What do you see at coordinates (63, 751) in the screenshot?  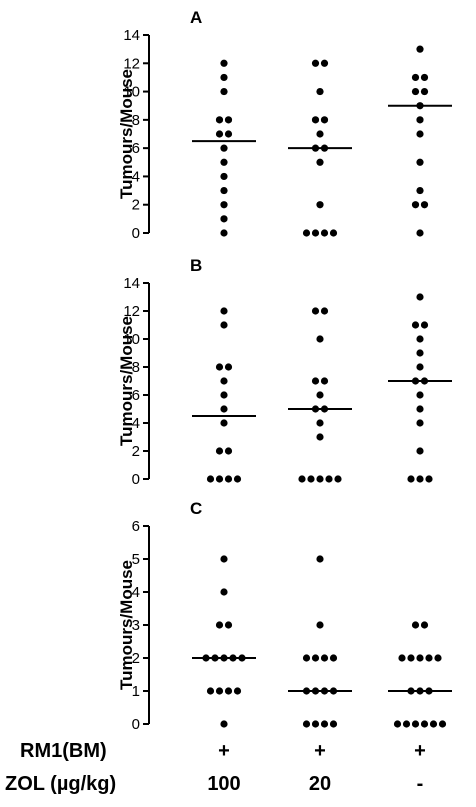 I see `row-label-rm1: RM1(BM)` at bounding box center [63, 751].